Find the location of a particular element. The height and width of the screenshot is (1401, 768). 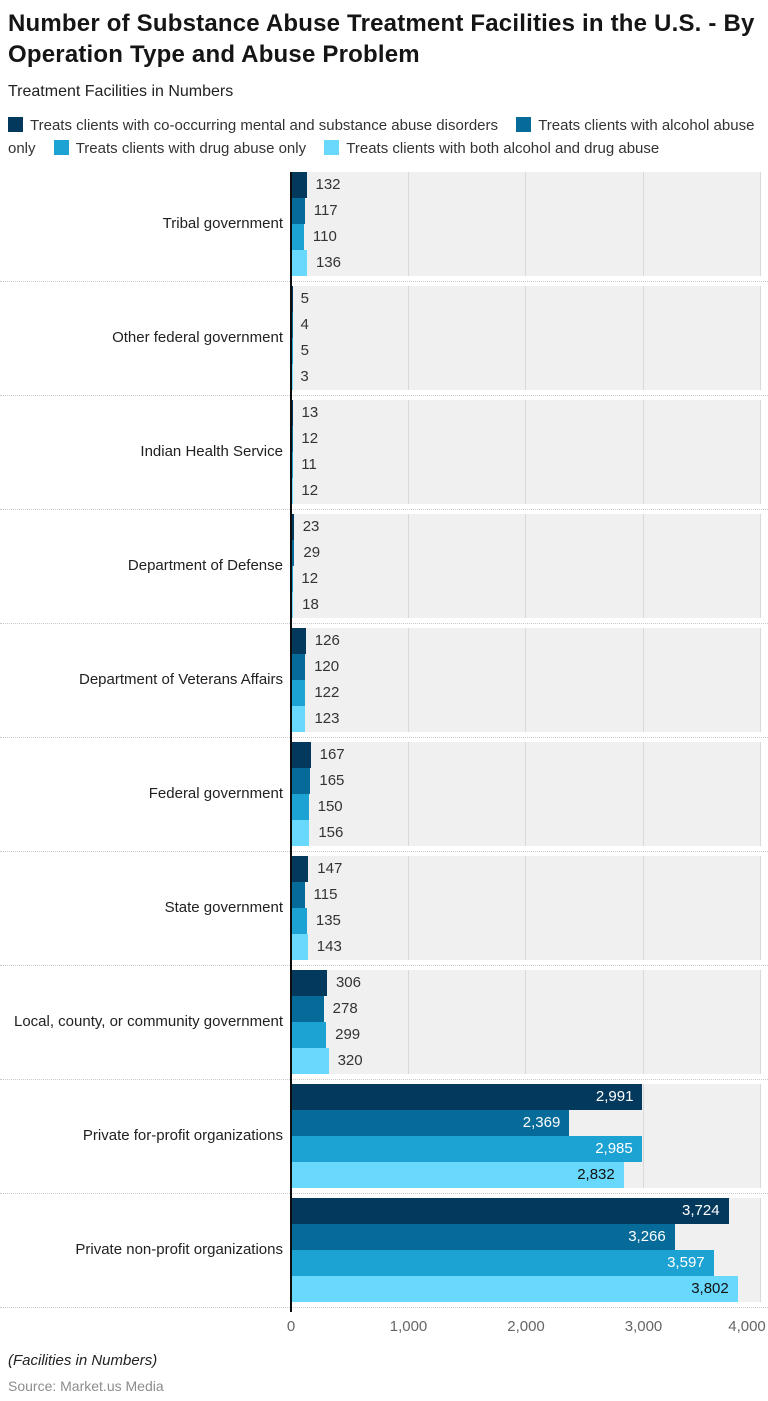

value-label: 299 is located at coordinates (348, 1034).